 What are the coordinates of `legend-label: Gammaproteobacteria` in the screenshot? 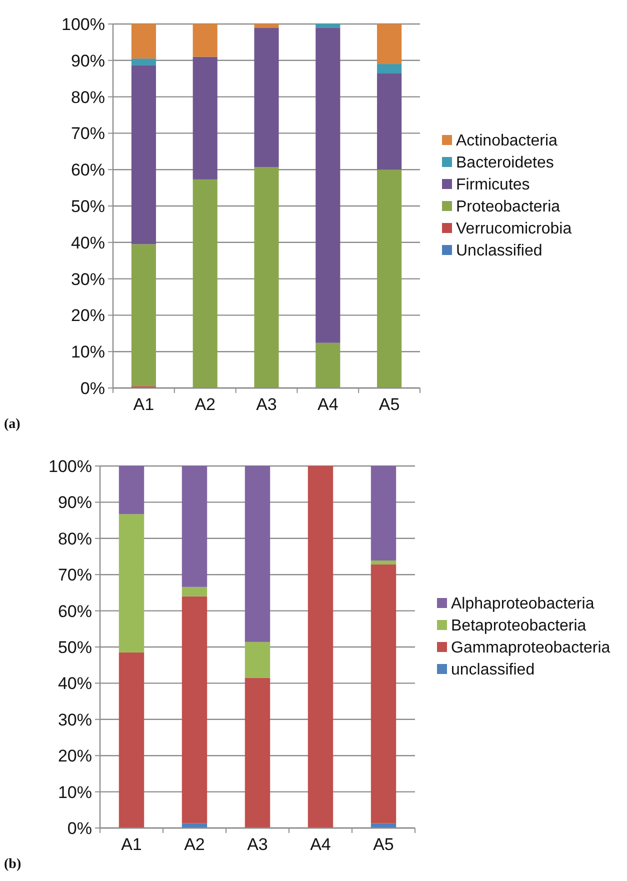 It's located at (530, 648).